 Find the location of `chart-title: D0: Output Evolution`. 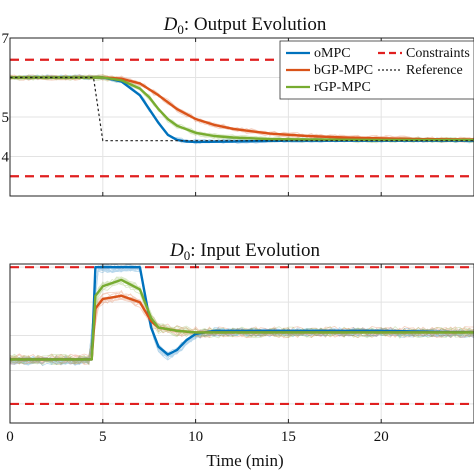

chart-title: D0: Output Evolution is located at coordinates (245, 25).